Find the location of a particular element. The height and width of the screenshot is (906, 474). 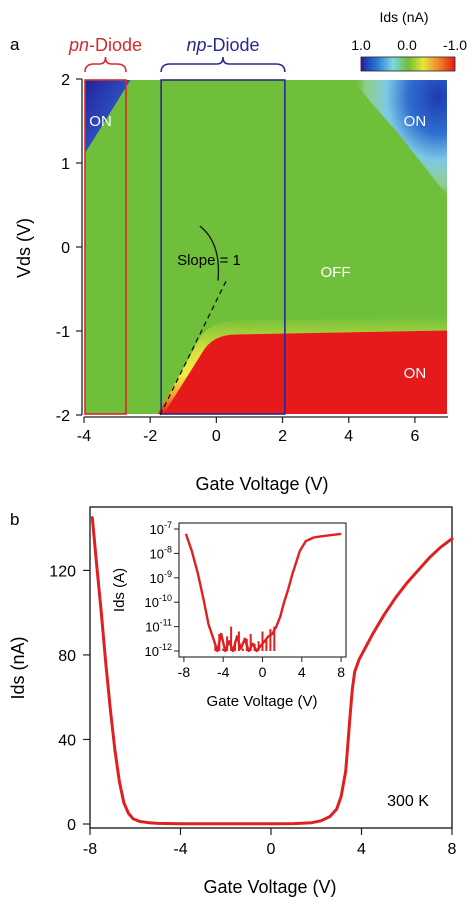

x-tick-label-a-0: -4 is located at coordinates (84, 436).